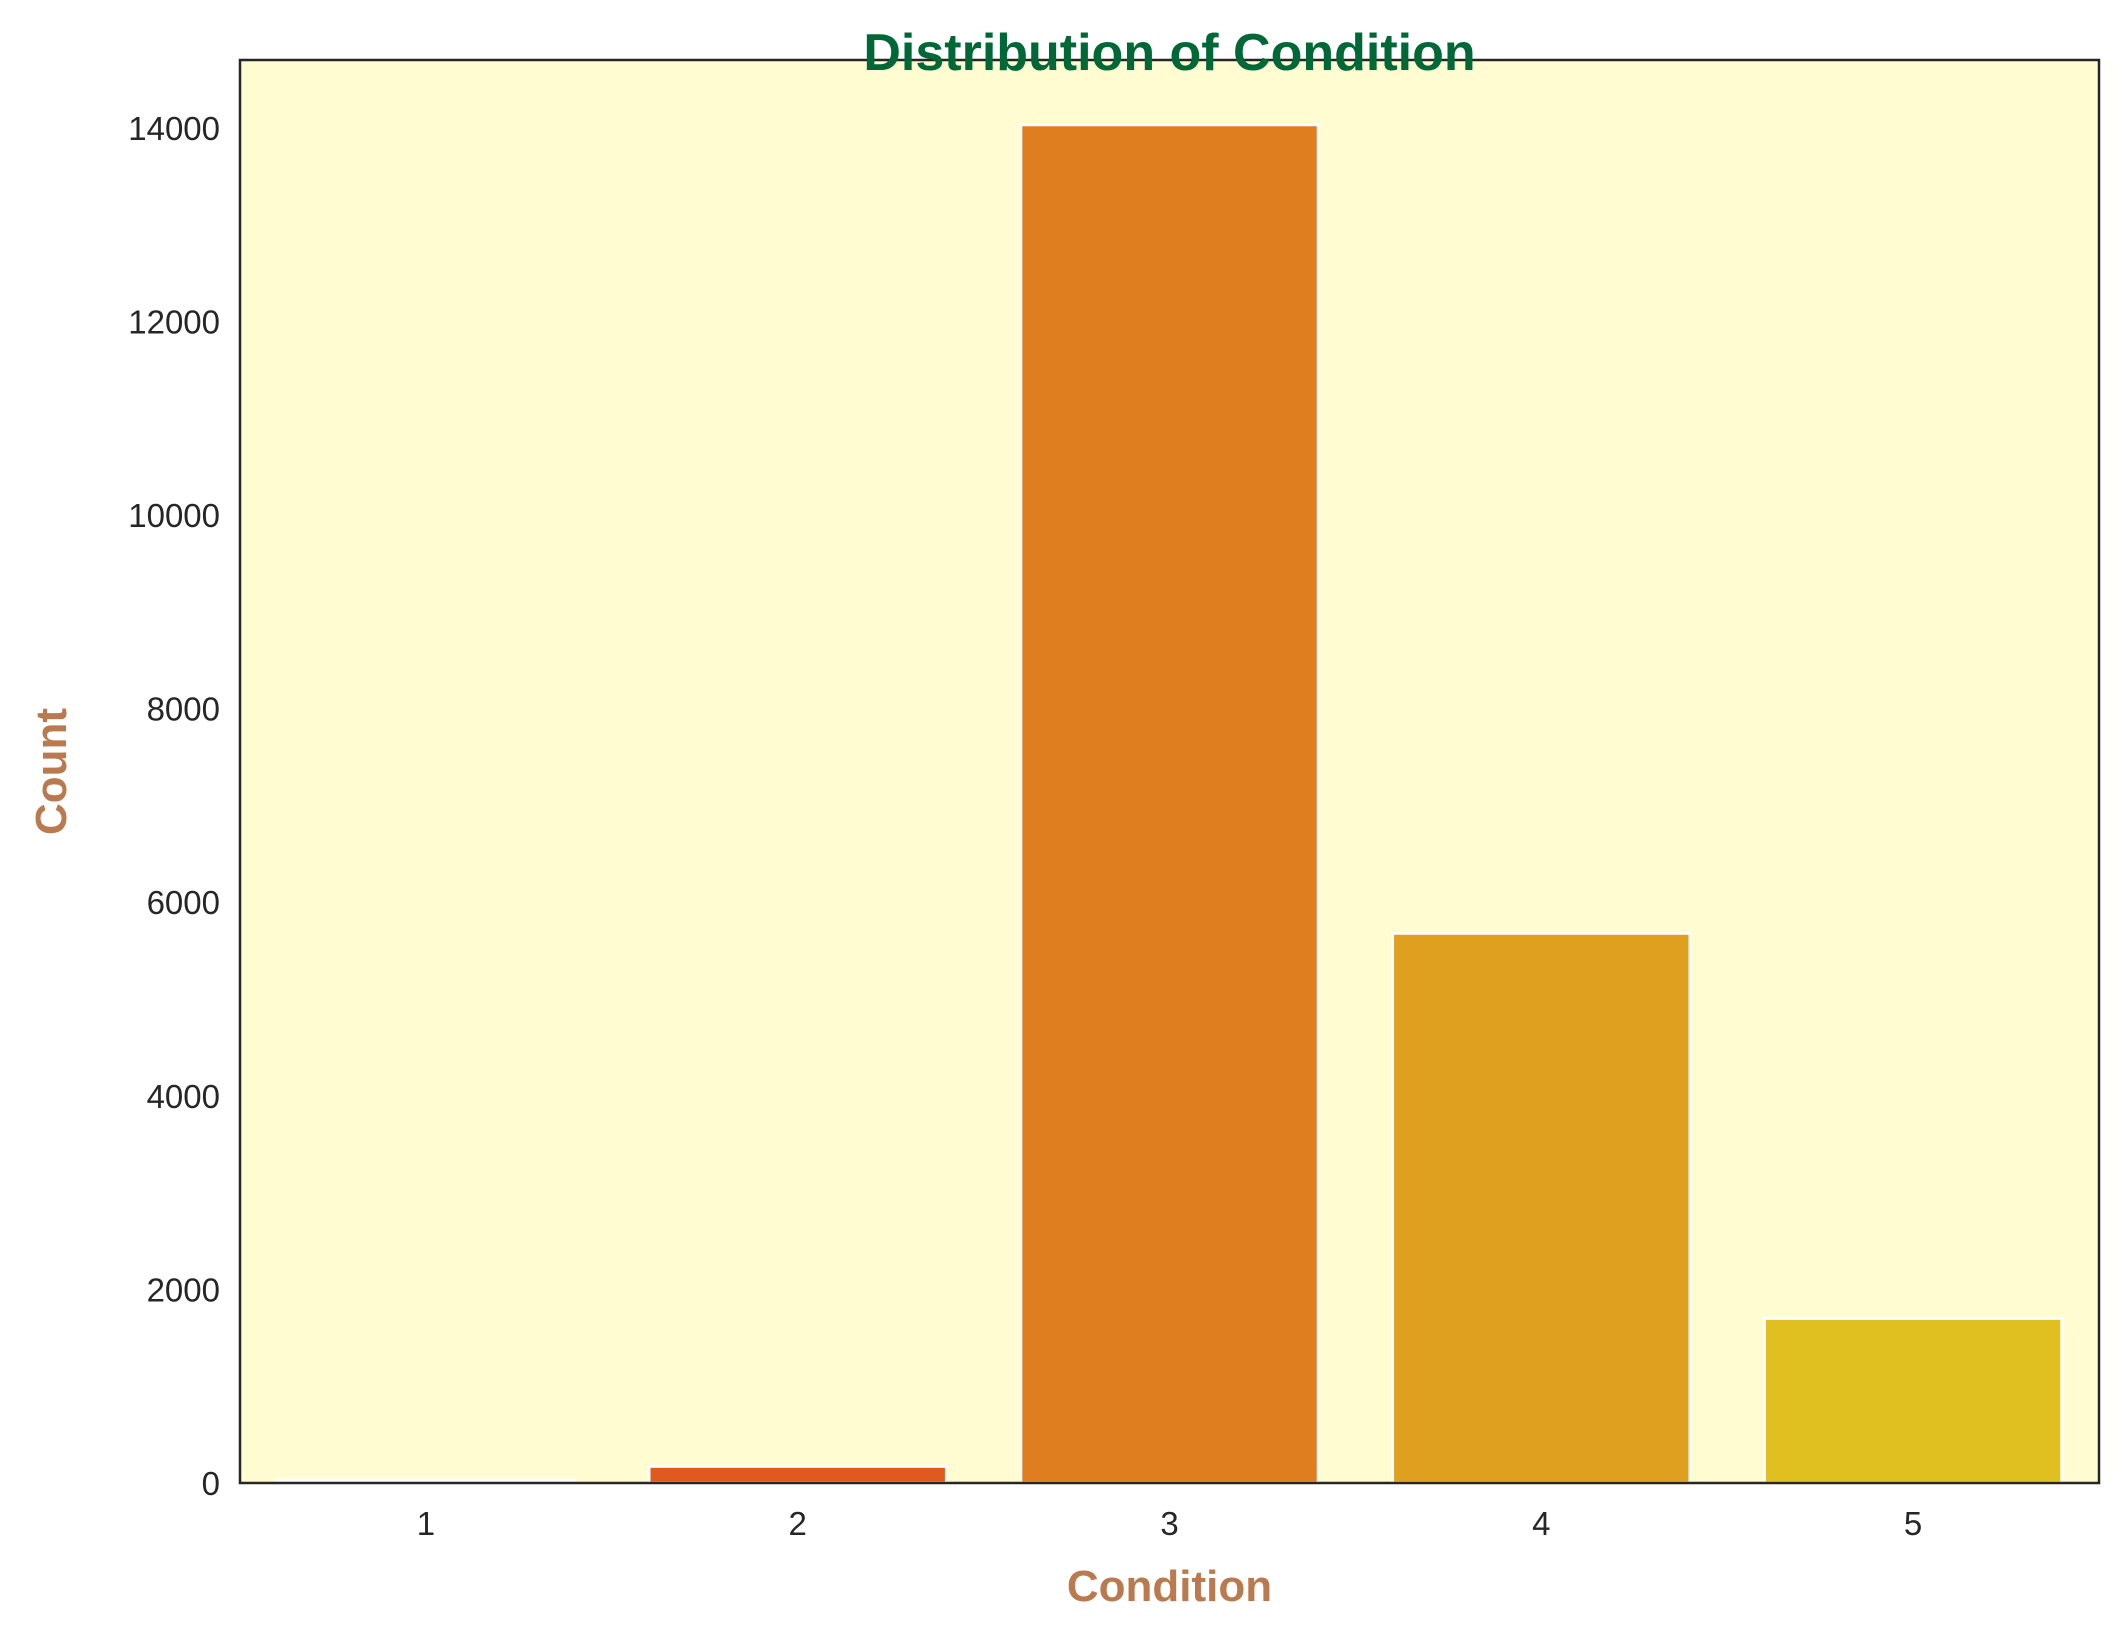  I want to click on x-tick-label: 2, so click(798, 1523).